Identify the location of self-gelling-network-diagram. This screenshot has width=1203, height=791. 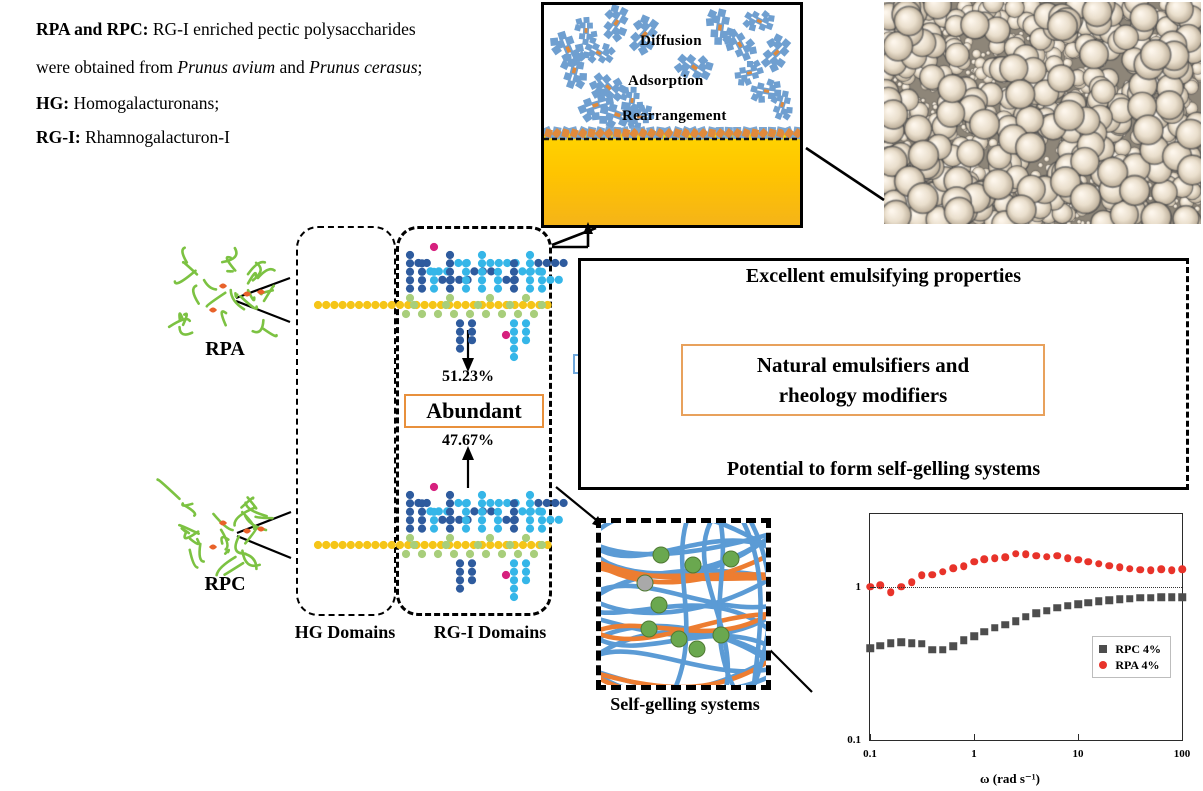
(683, 604).